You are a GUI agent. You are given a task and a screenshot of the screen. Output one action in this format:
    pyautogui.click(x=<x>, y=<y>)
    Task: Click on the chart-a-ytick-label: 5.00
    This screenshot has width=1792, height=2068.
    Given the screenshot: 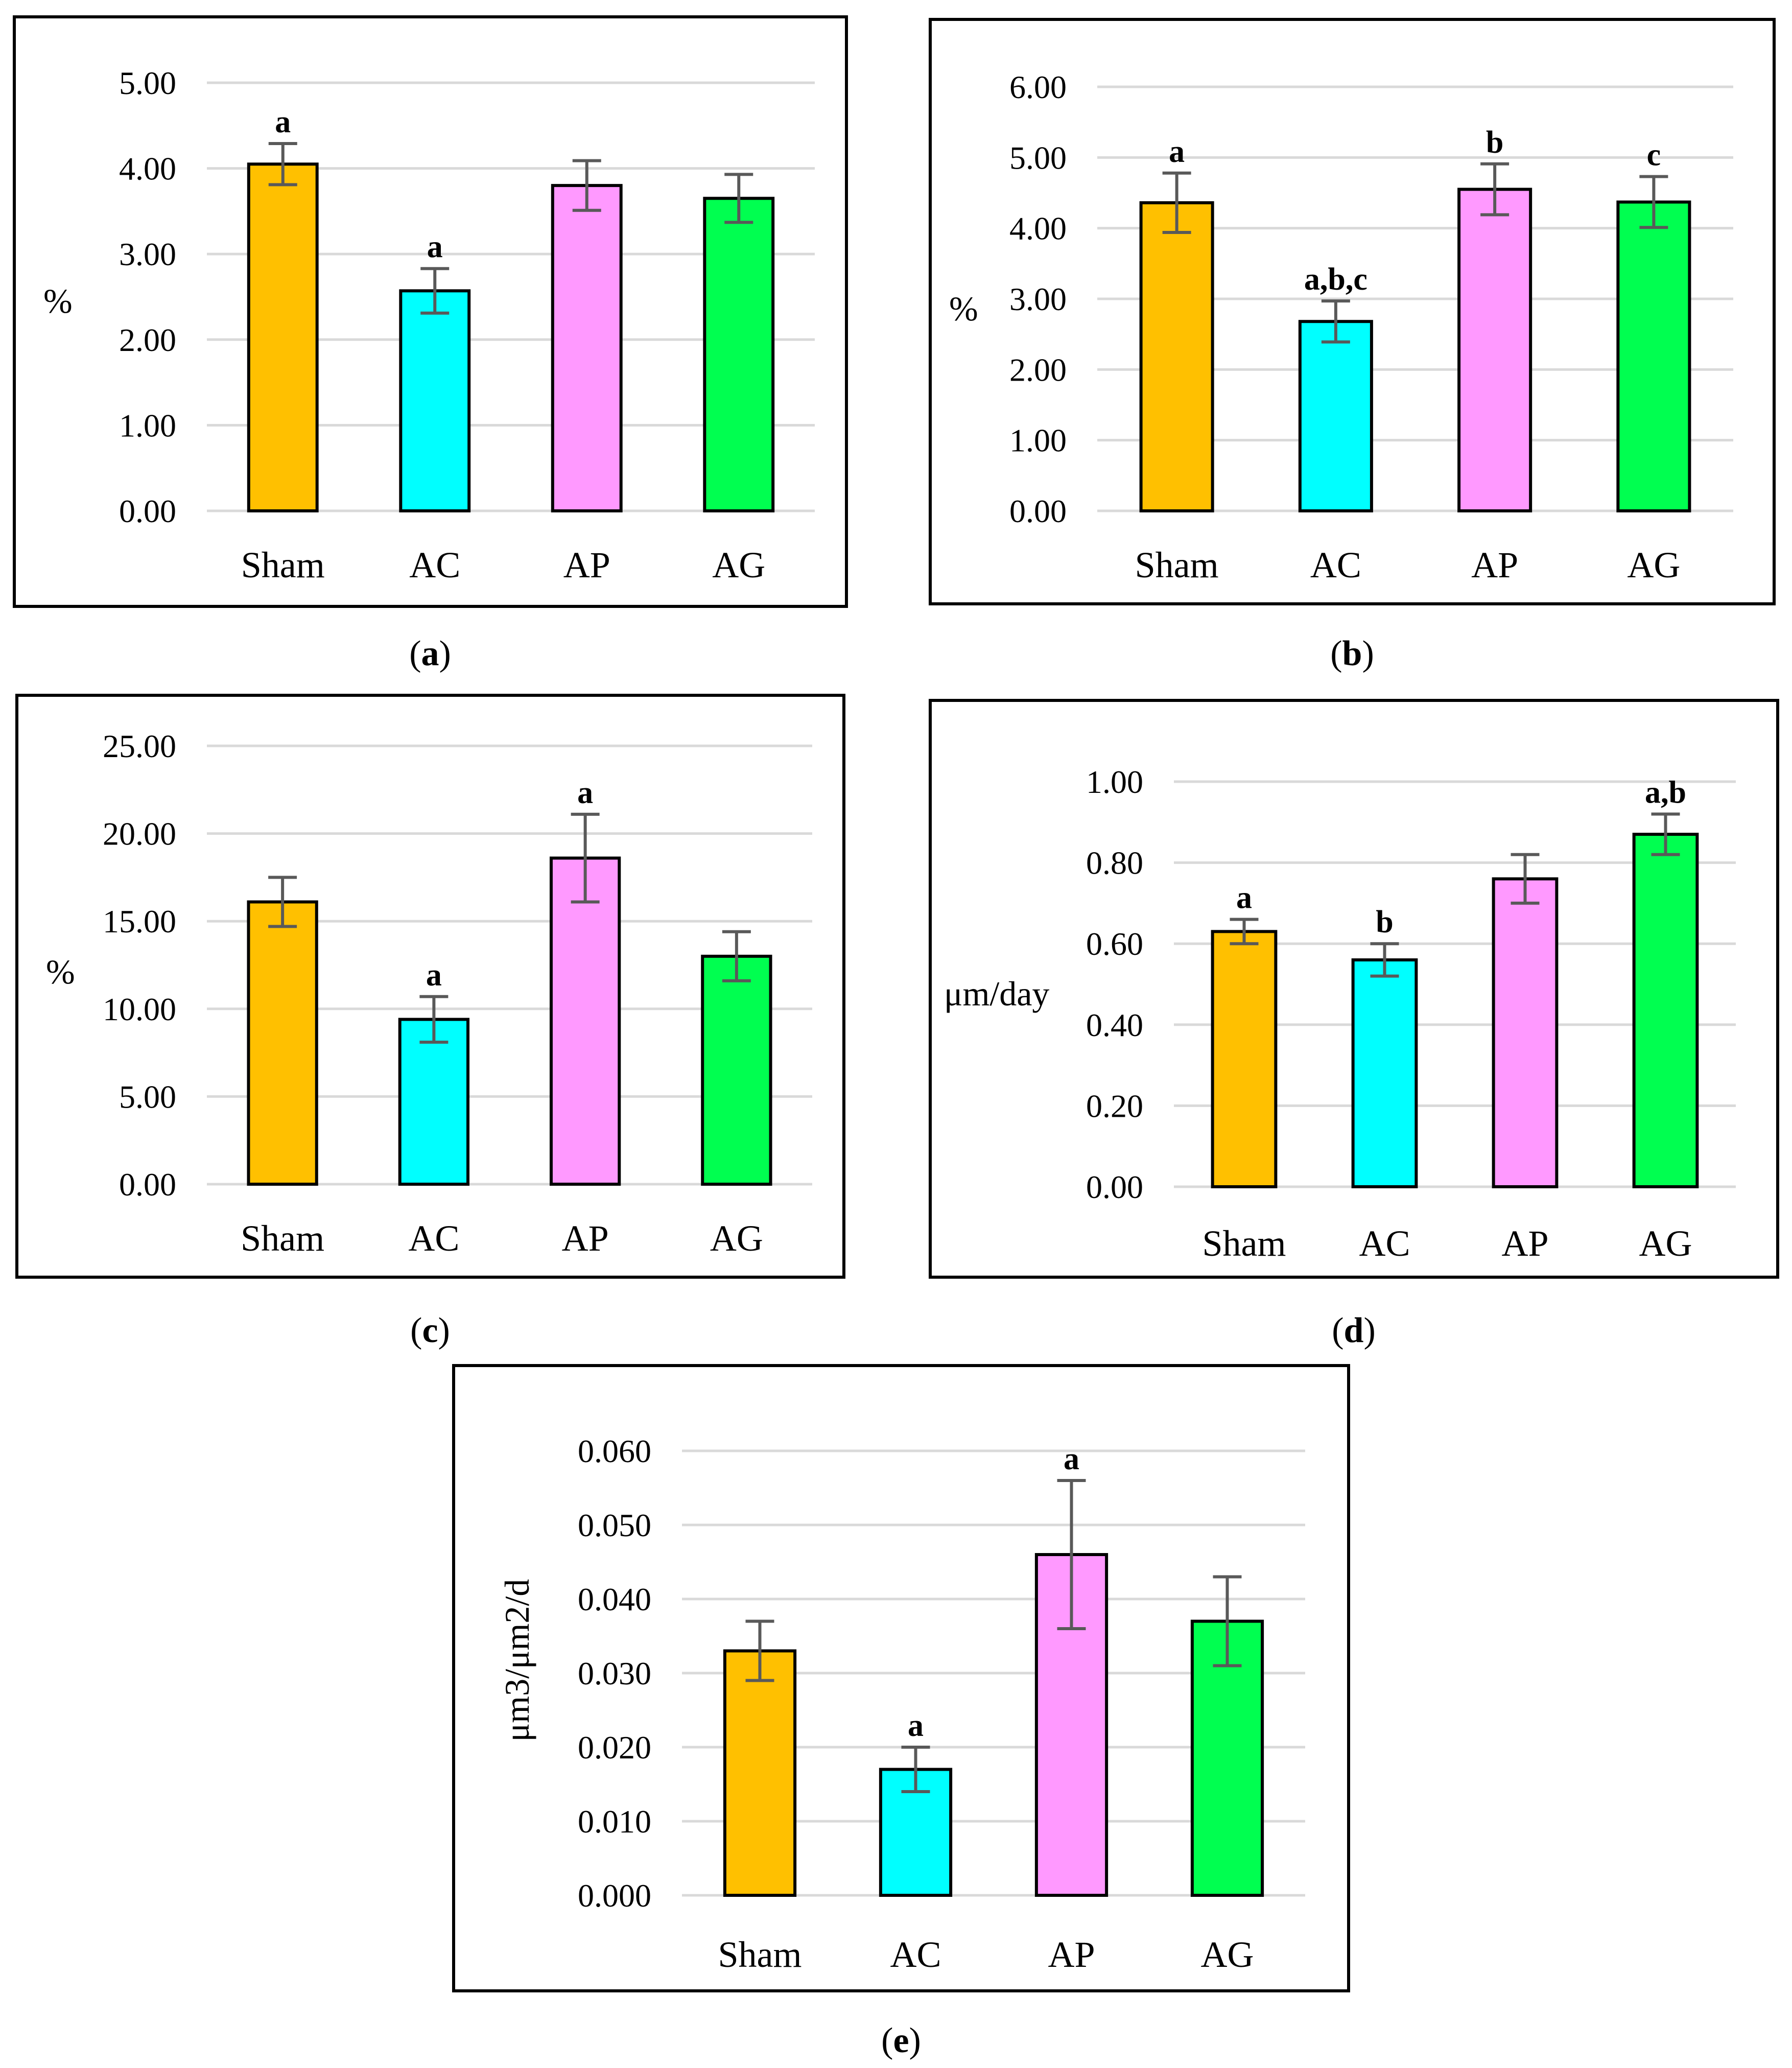 What is the action you would take?
    pyautogui.click(x=148, y=83)
    